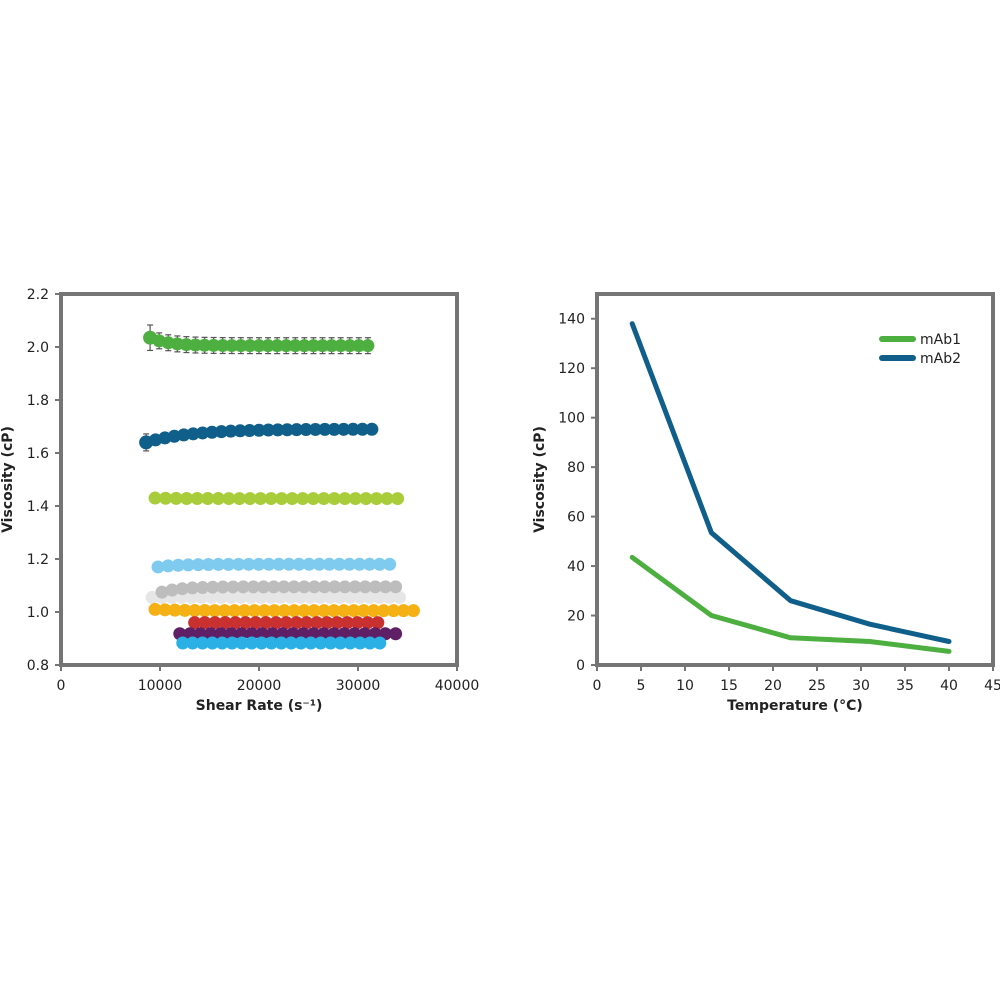  What do you see at coordinates (861, 686) in the screenshot?
I see `x-tick-label: 30` at bounding box center [861, 686].